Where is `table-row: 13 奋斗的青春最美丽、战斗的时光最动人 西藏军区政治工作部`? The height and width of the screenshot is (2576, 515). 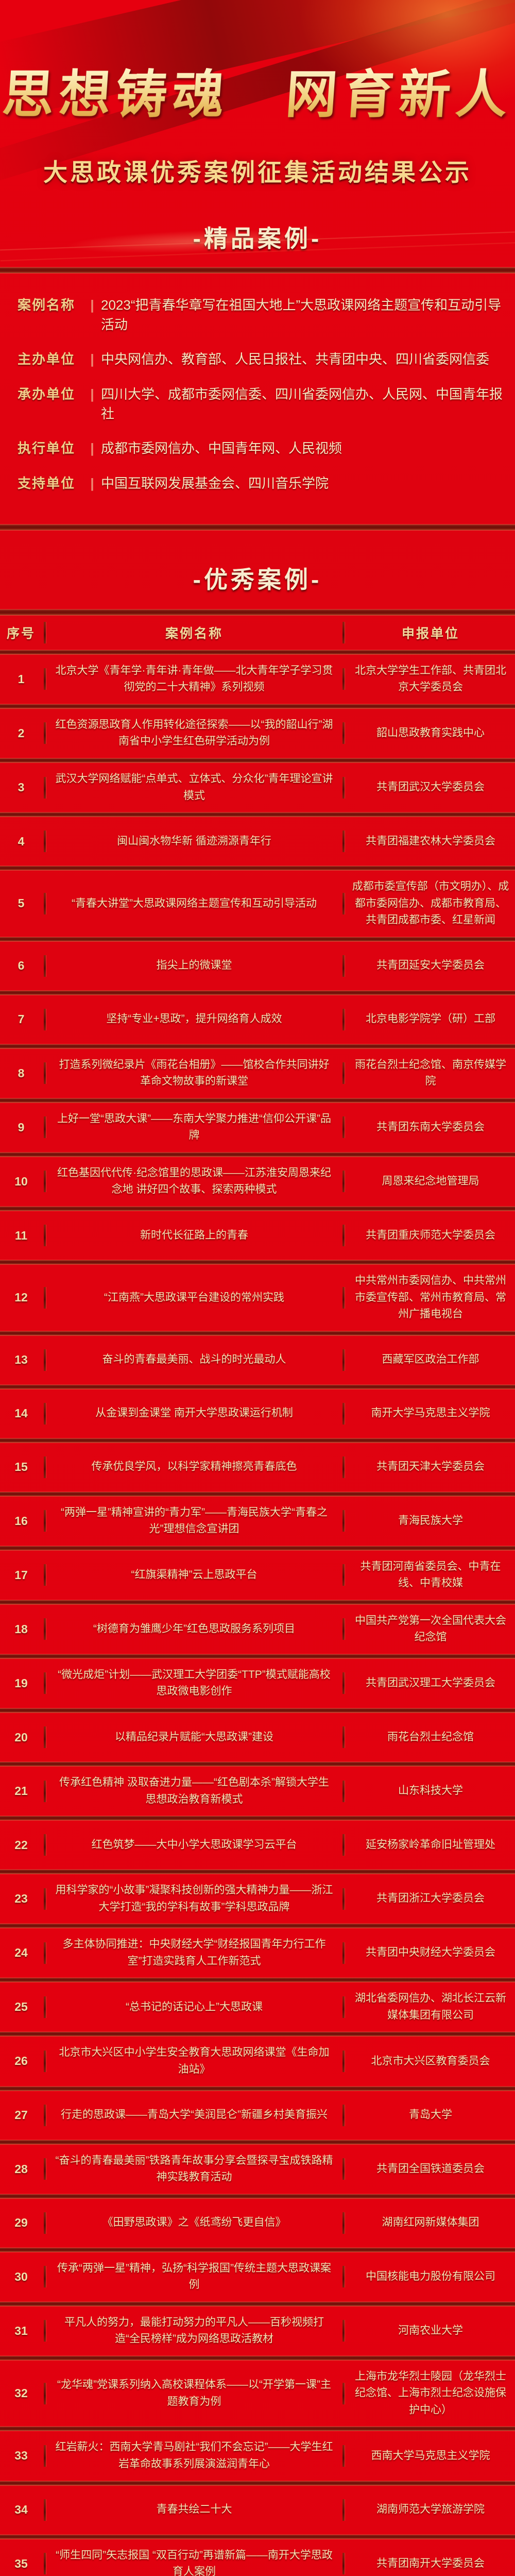
table-row: 13 奋斗的青春最美丽、战斗的时光最动人 西藏军区政治工作部 is located at coordinates (257, 1360).